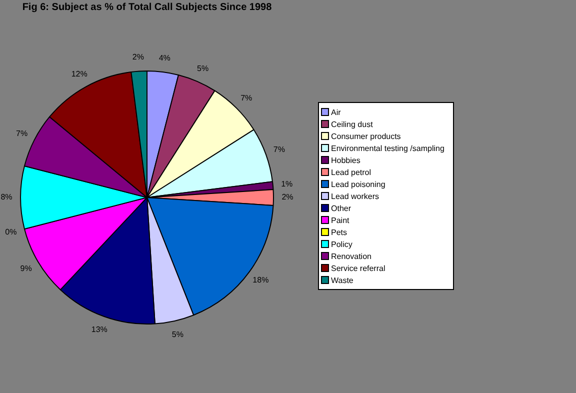 Image resolution: width=576 pixels, height=393 pixels. Describe the element at coordinates (260, 279) in the screenshot. I see `data-label: 18%` at that location.